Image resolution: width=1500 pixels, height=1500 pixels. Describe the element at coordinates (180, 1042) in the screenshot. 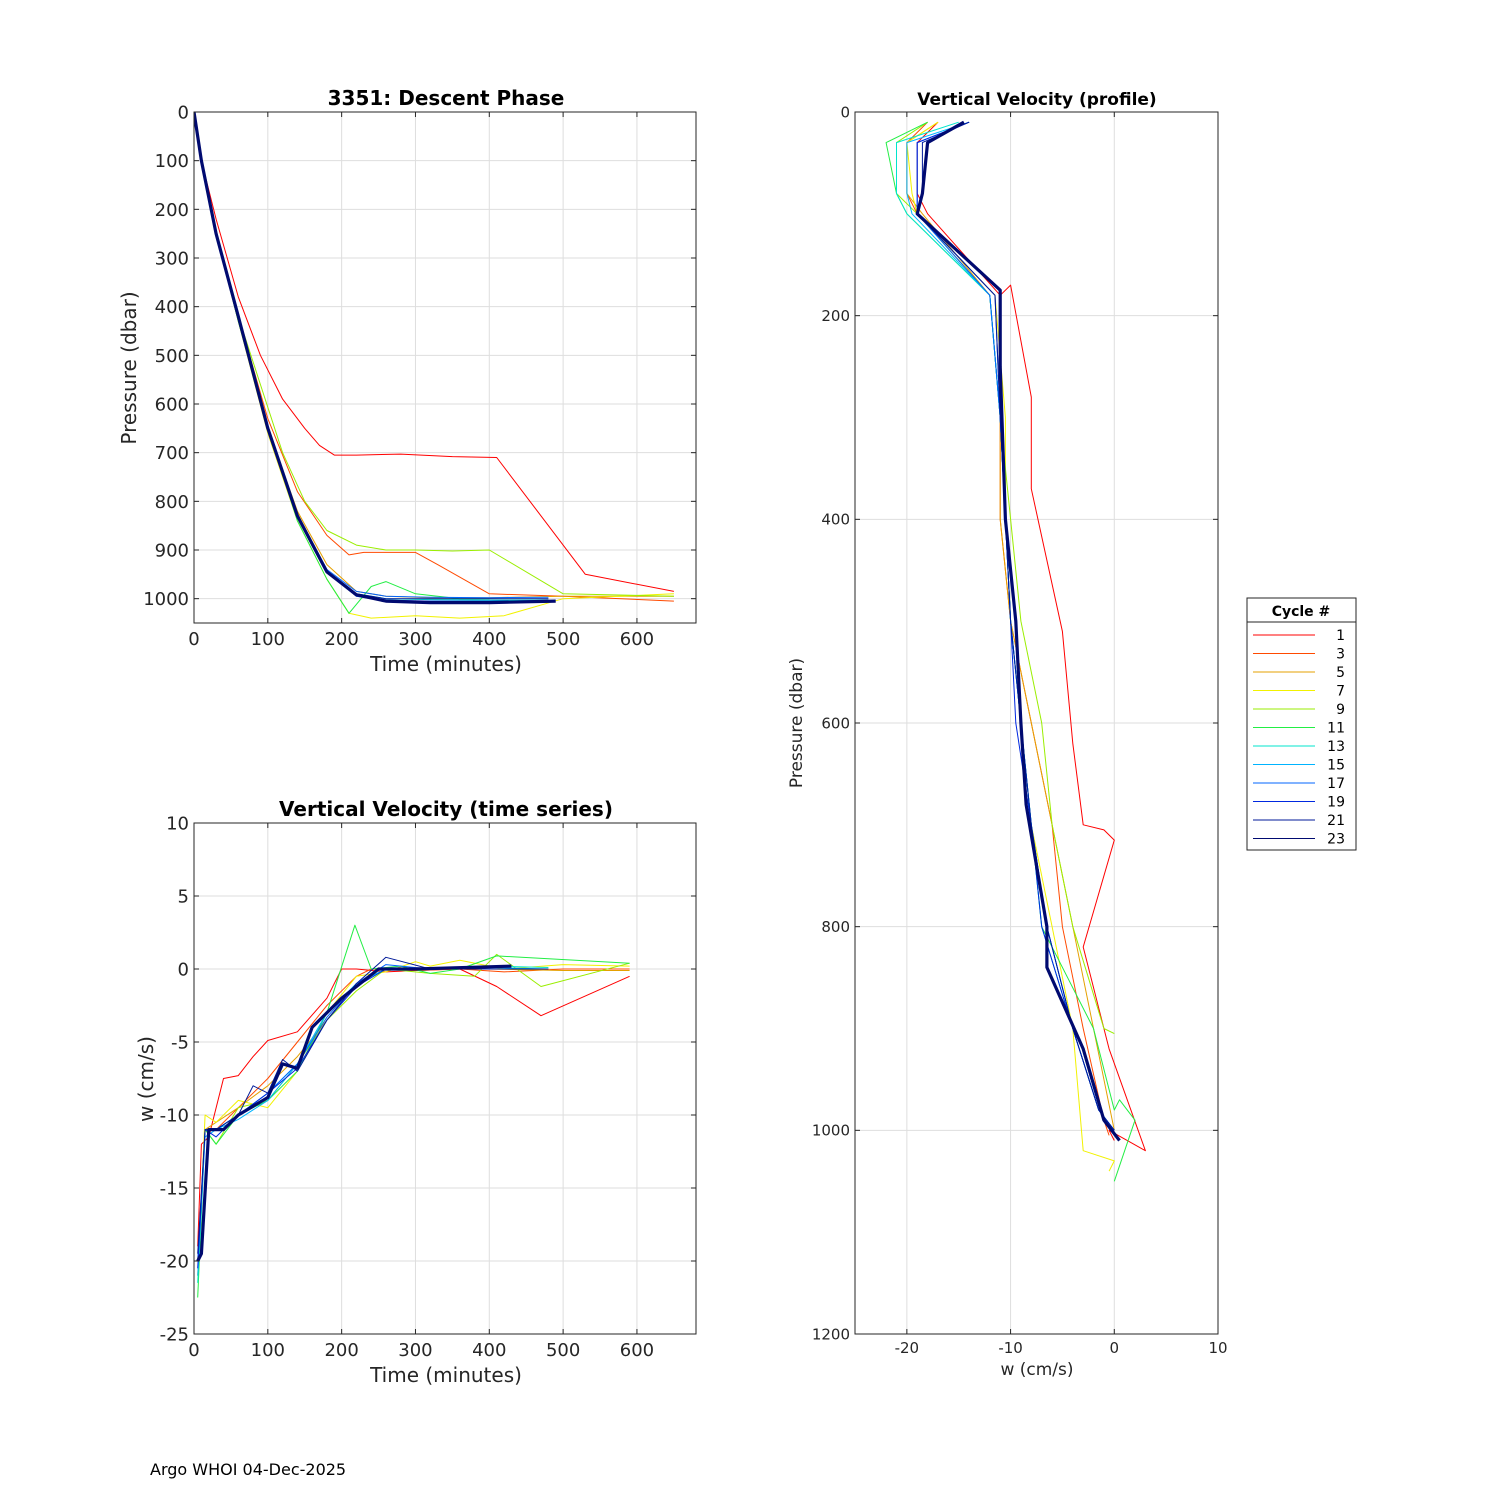

I see `vts-ytick-label: -5` at that location.